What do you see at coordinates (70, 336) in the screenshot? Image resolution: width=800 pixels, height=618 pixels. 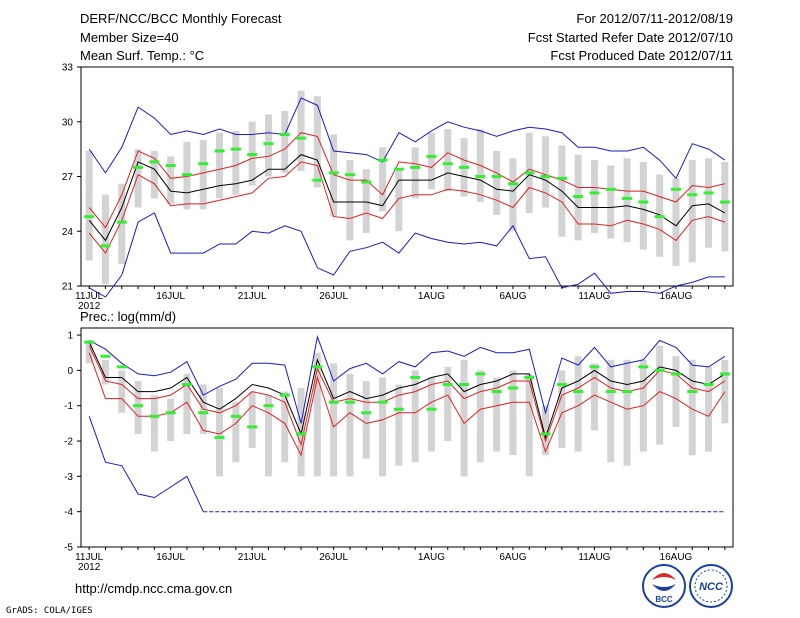 I see `y-tick-label: 1` at bounding box center [70, 336].